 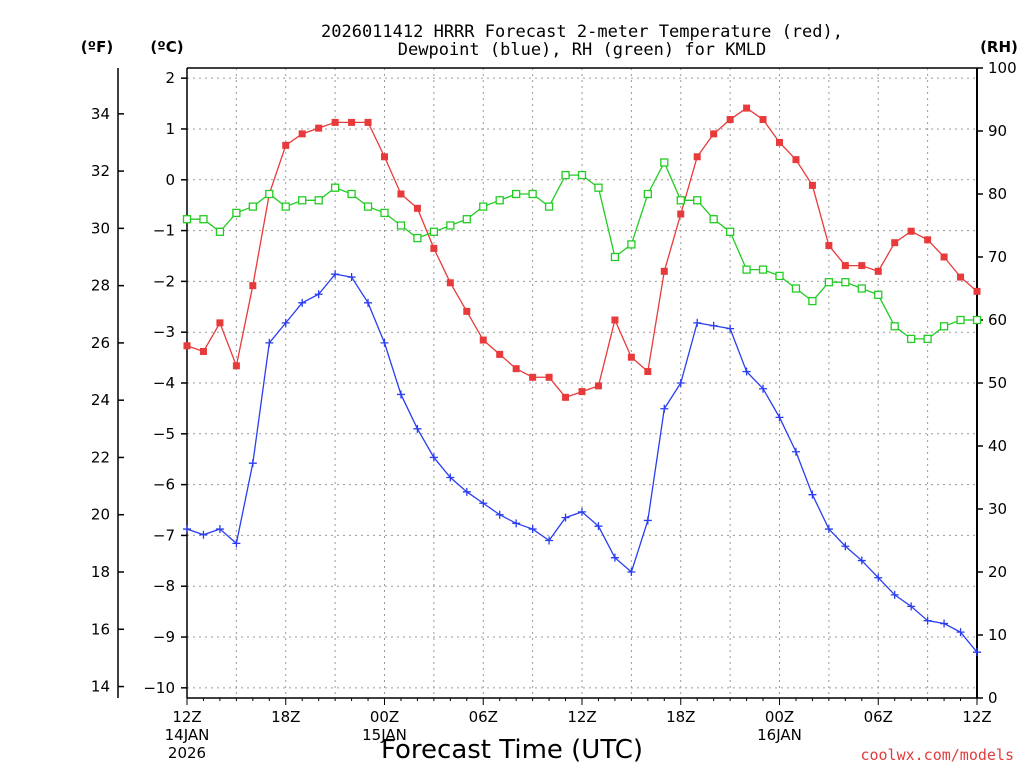 What do you see at coordinates (164, 383) in the screenshot?
I see `celsius-tick-label: −4` at bounding box center [164, 383].